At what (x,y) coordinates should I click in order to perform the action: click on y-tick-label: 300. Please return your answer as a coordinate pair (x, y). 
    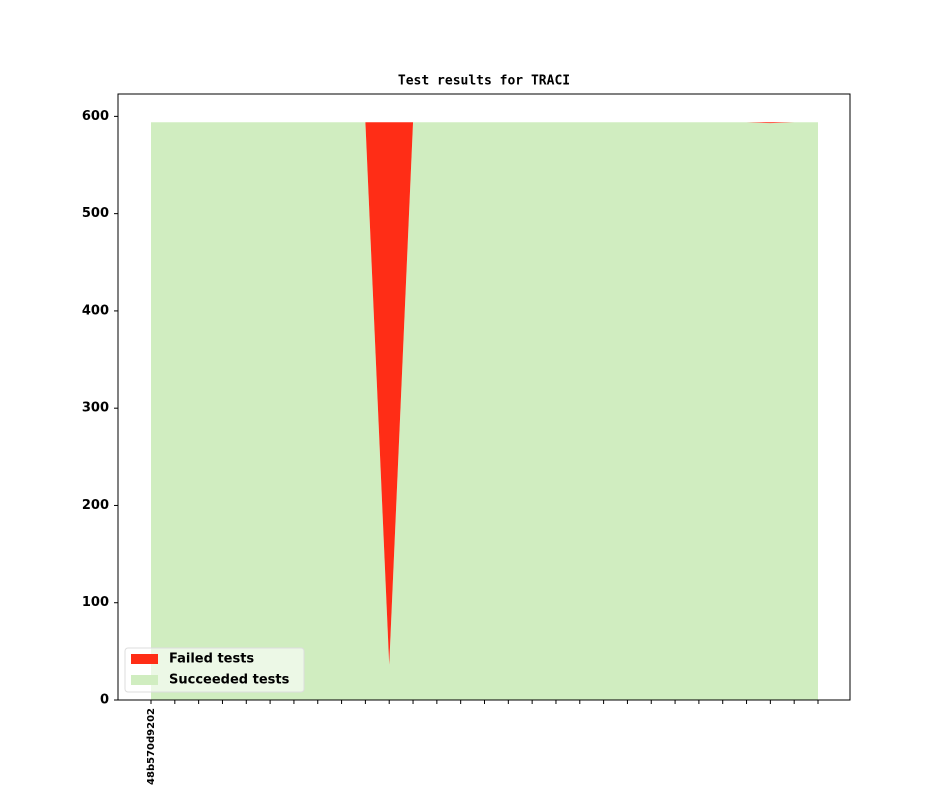
    Looking at the image, I should click on (95, 408).